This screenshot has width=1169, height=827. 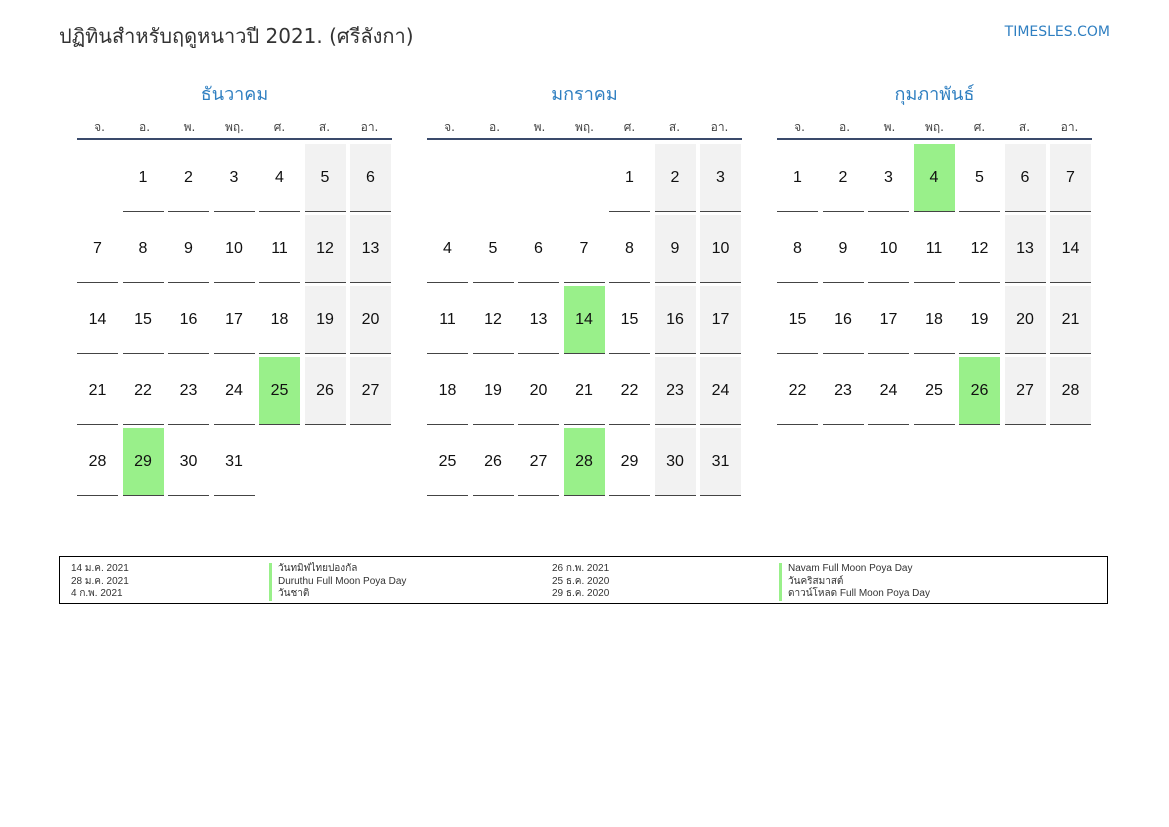 I want to click on legend-dates-col-1: 14 ม.ค. 2021 28 ม.ค. 2021 4 ก.พ. 2021, so click(x=100, y=582).